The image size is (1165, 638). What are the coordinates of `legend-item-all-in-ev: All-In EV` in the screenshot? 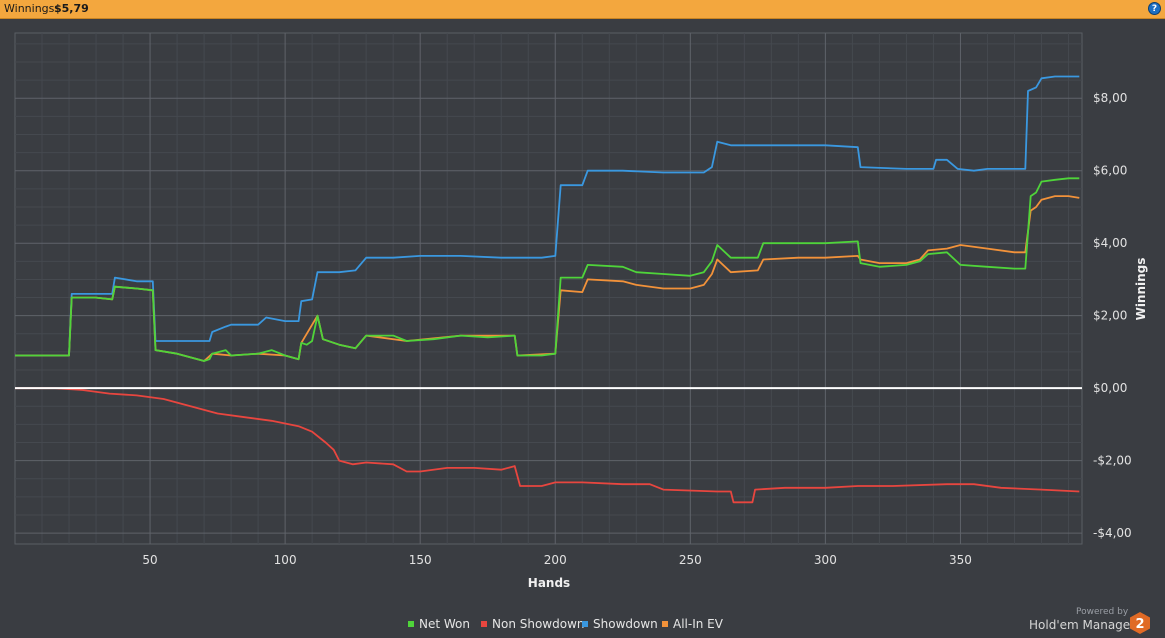 It's located at (692, 624).